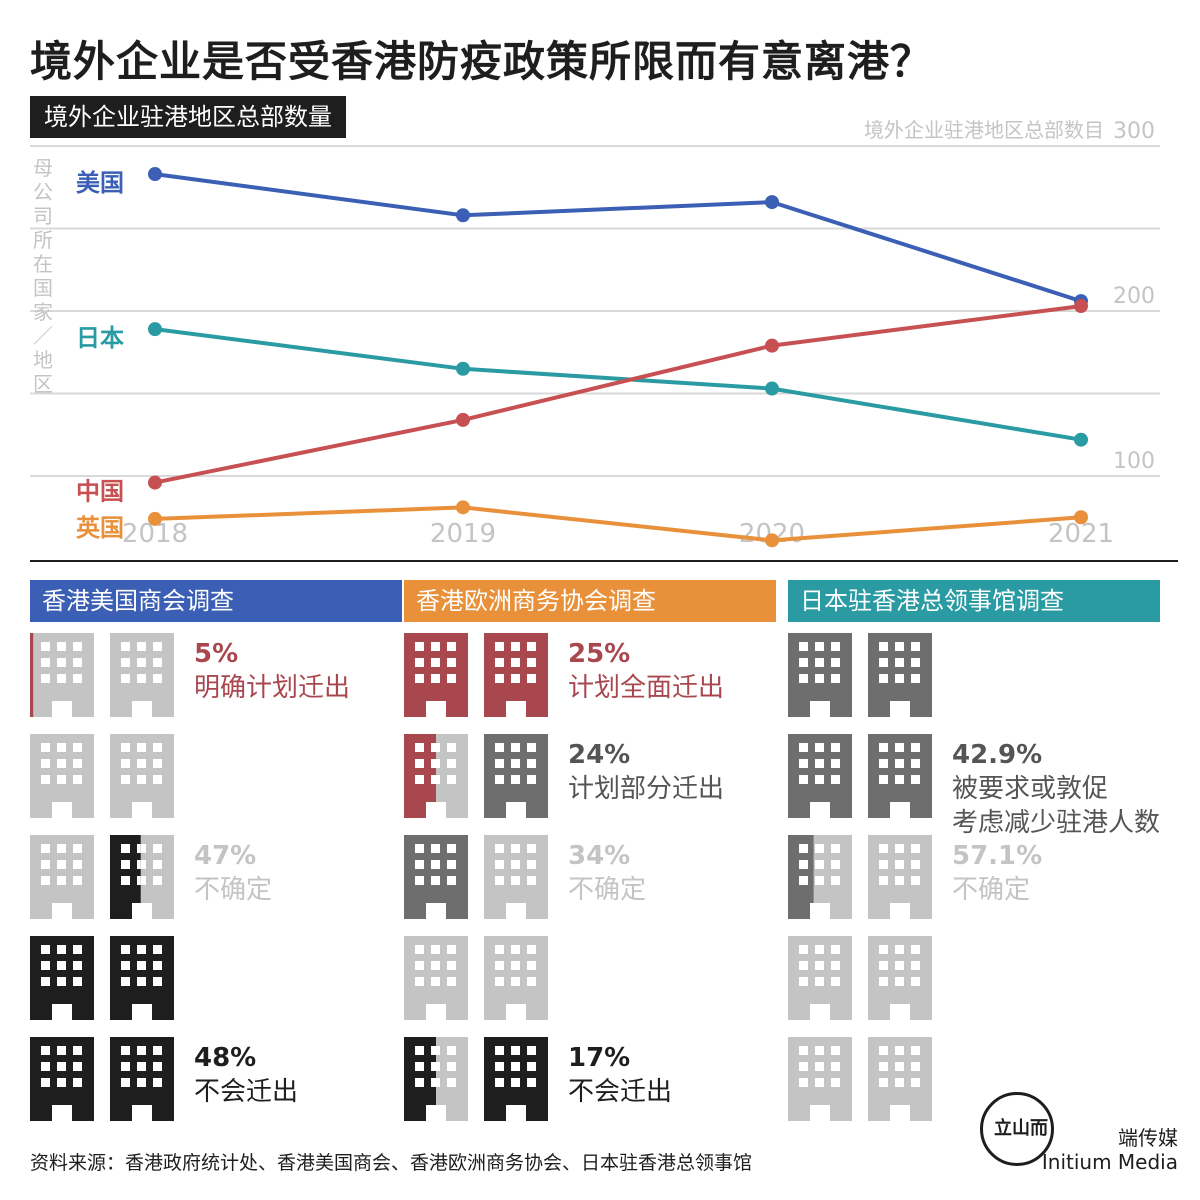  What do you see at coordinates (646, 688) in the screenshot?
I see `result-description: 计划全面迁出` at bounding box center [646, 688].